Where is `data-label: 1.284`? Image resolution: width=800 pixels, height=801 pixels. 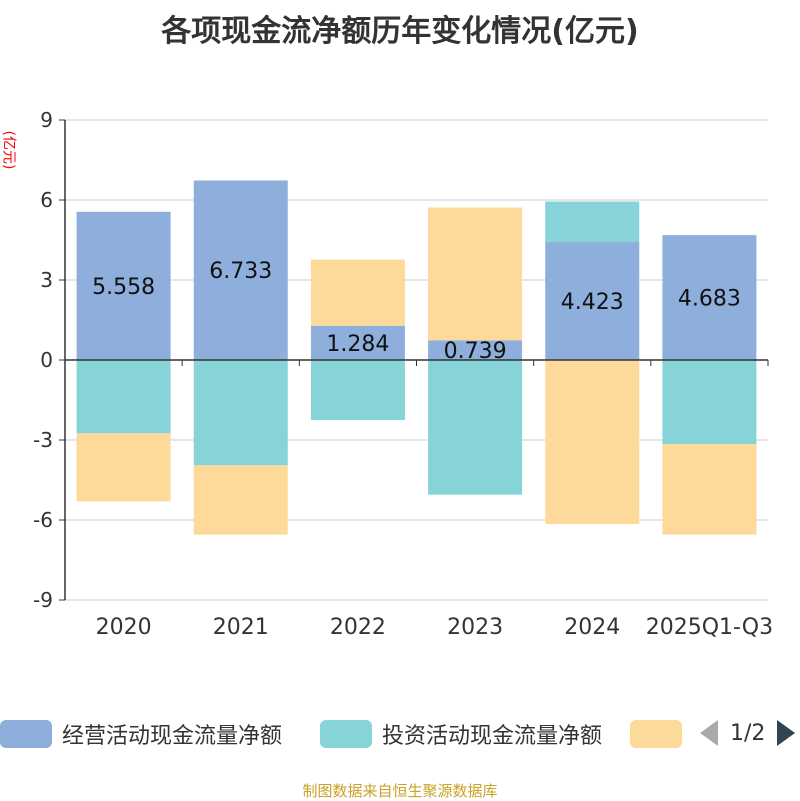
data-label: 1.284 is located at coordinates (357, 344).